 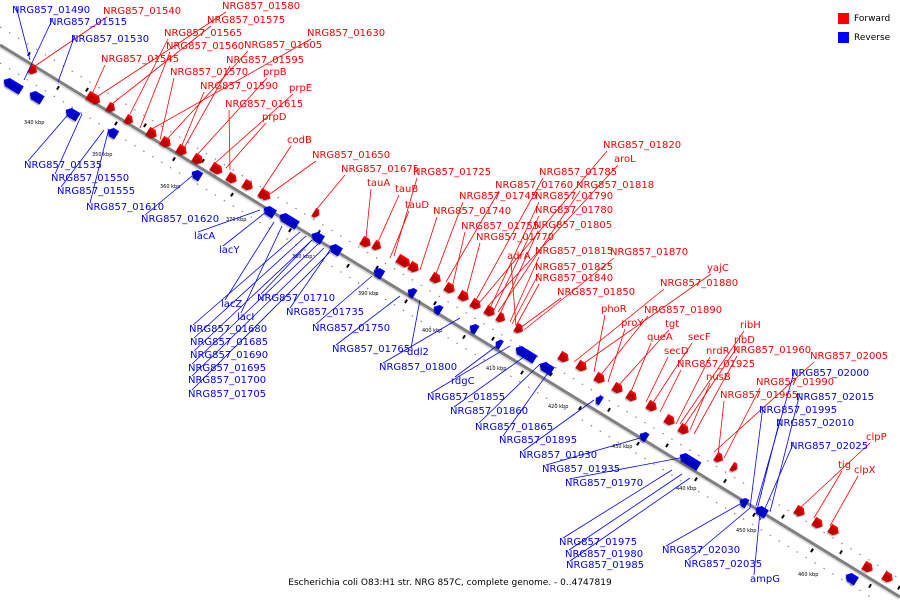 I want to click on reverse-gene-label: NRG857_02010, so click(x=815, y=423).